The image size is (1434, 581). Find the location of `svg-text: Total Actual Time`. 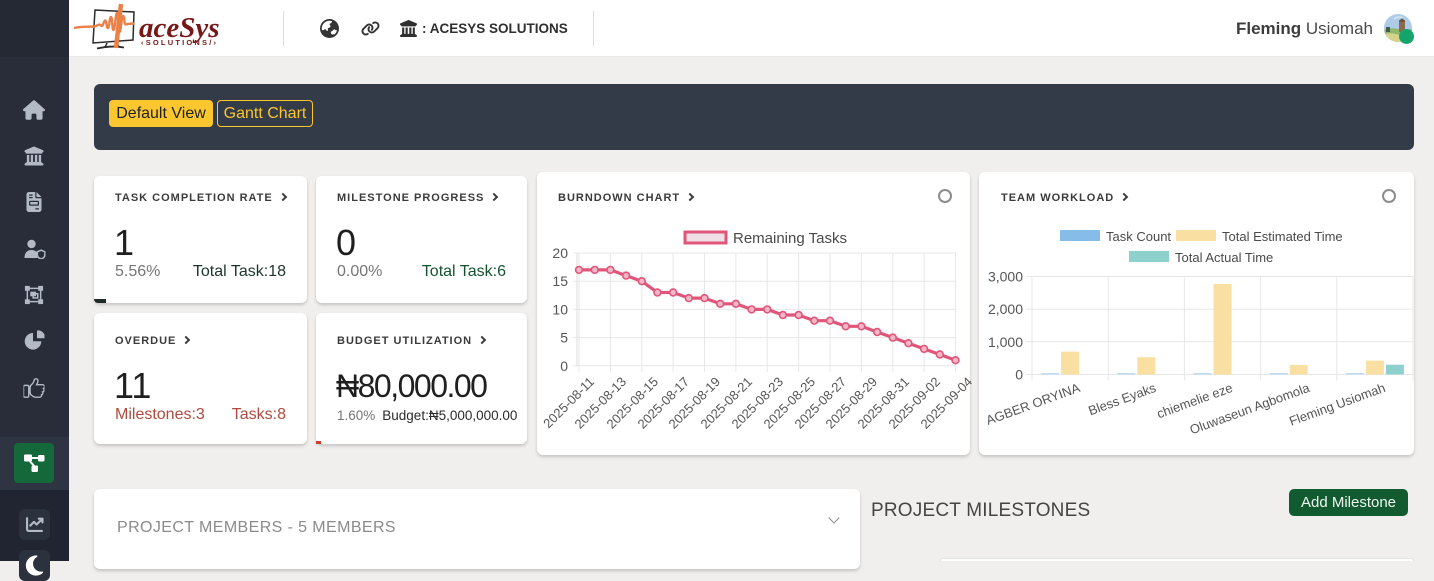

svg-text: Total Actual Time is located at coordinates (1224, 257).